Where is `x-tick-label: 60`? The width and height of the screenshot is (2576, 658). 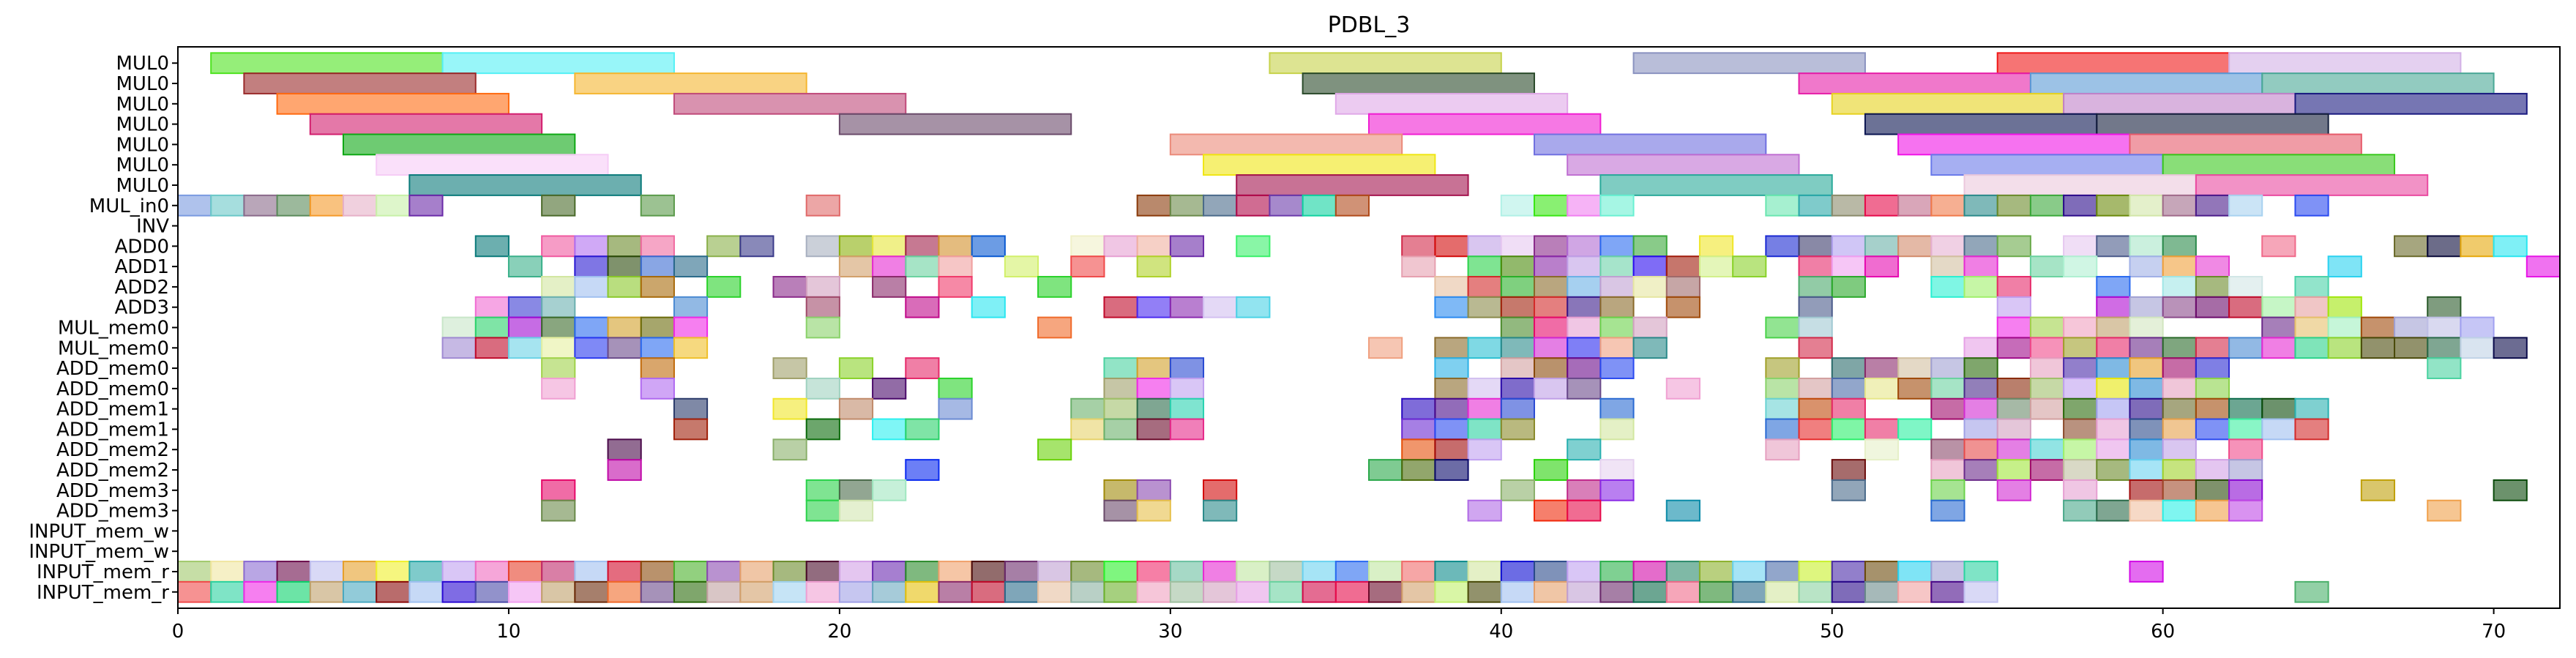
x-tick-label: 60 is located at coordinates (2163, 632).